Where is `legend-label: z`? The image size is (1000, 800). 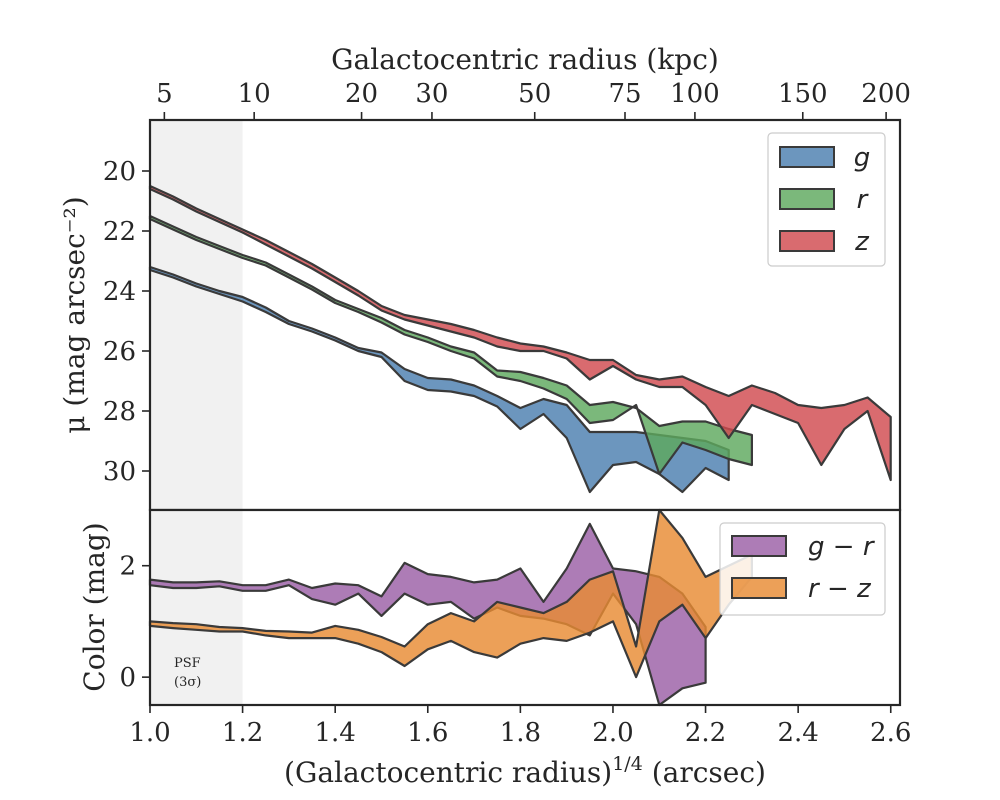 legend-label: z is located at coordinates (862, 242).